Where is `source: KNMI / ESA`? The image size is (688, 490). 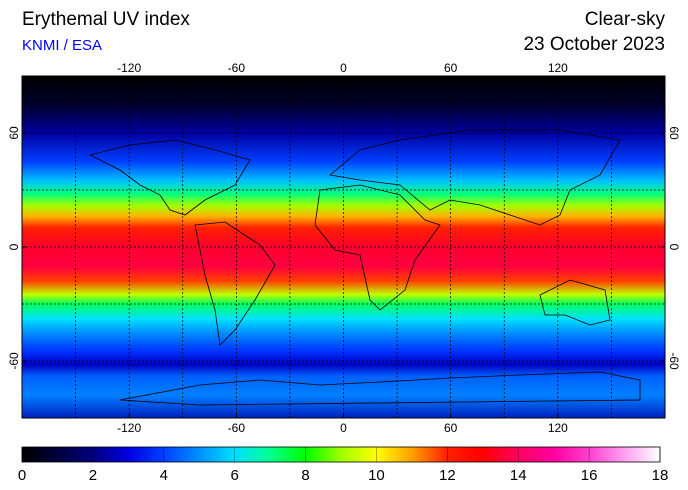
source: KNMI / ESA is located at coordinates (62, 45).